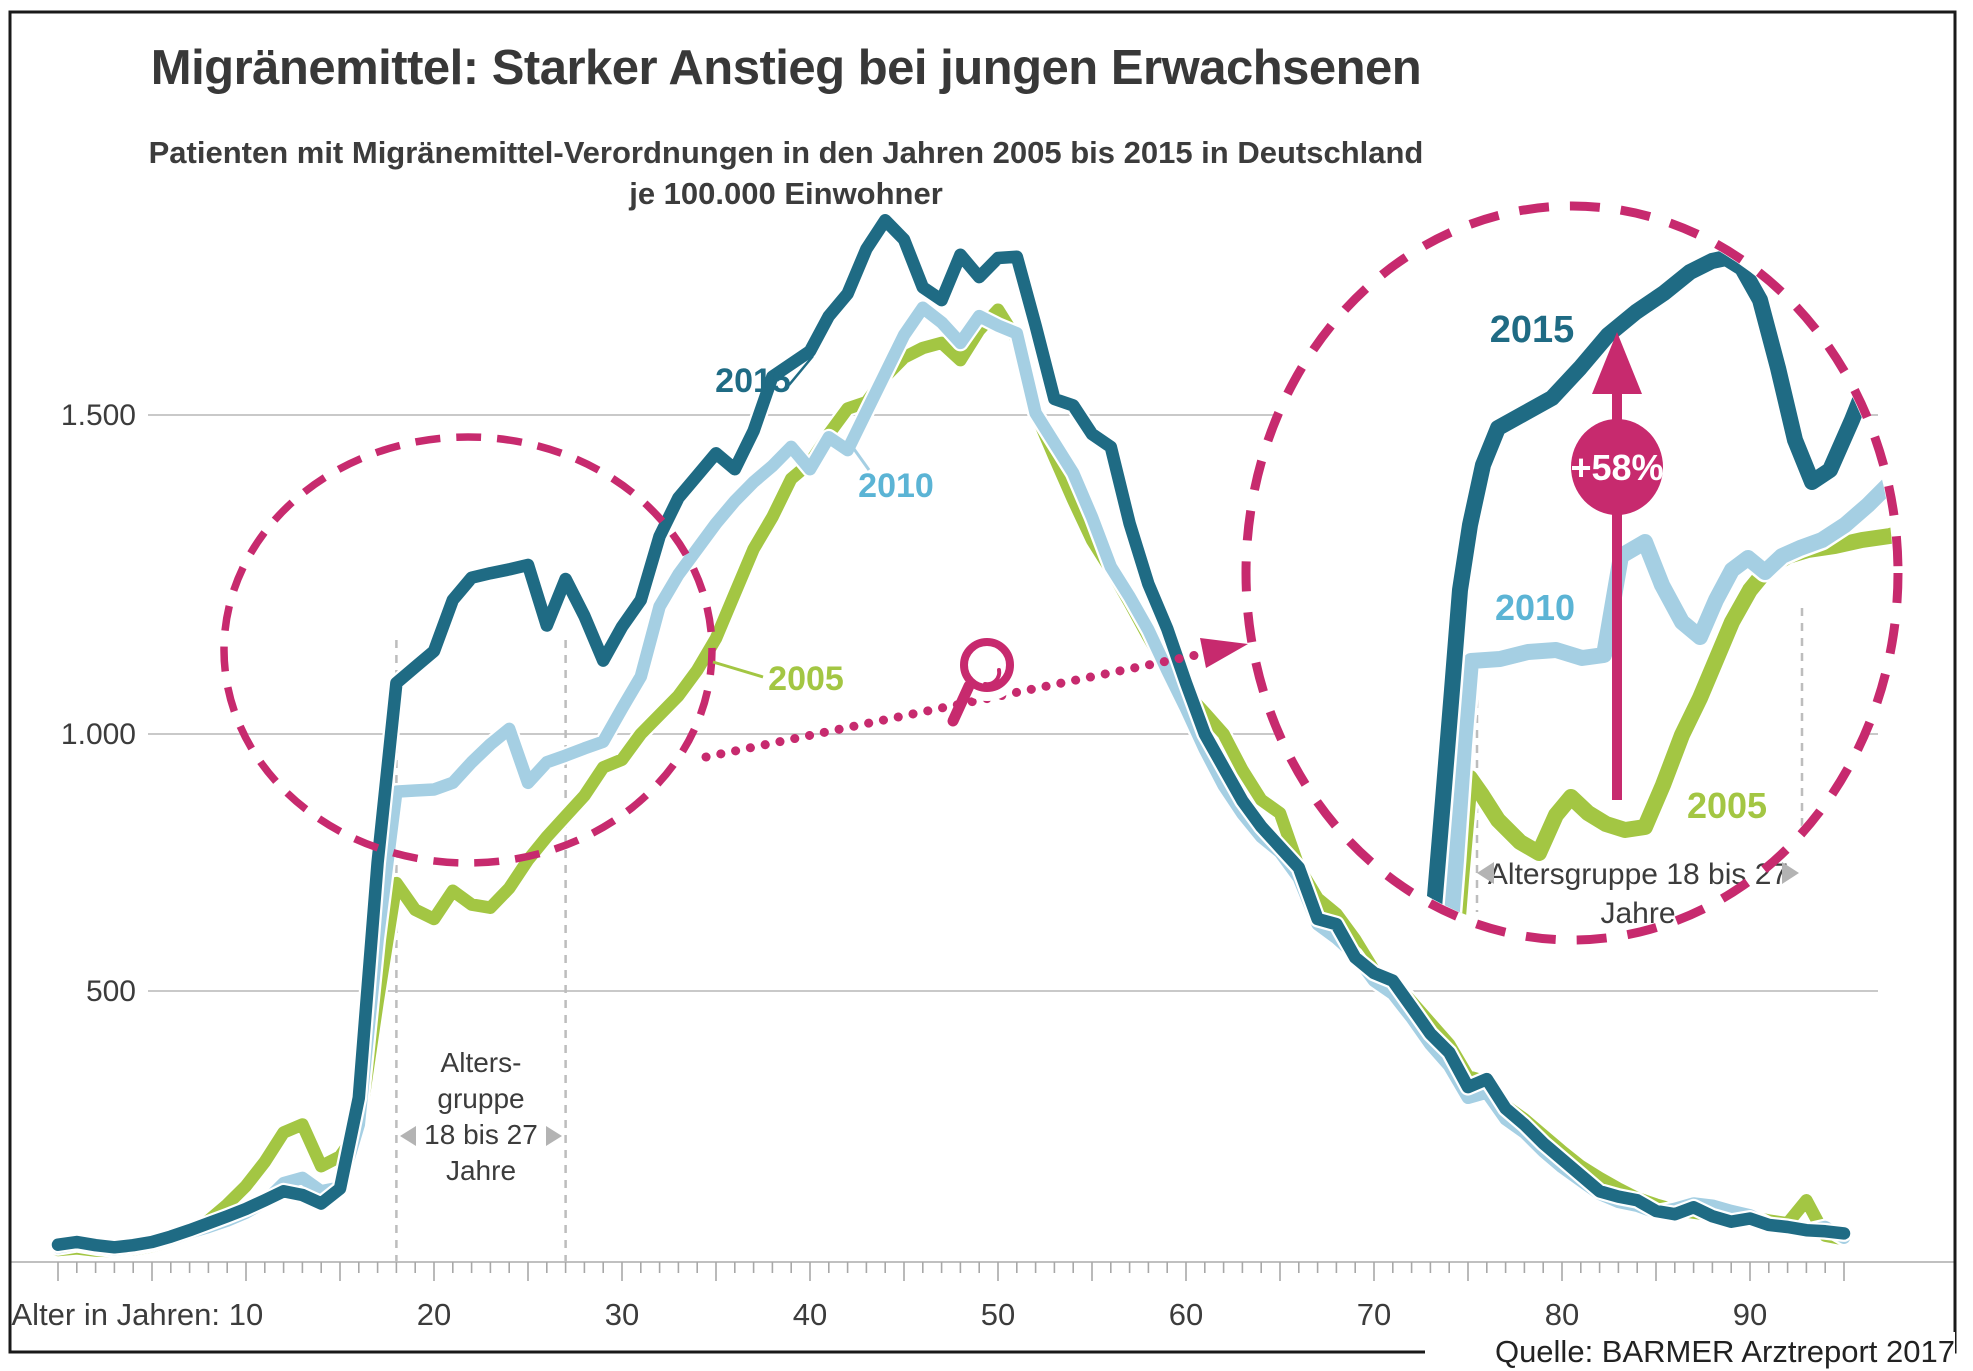  I want to click on callout-2005, so click(738, 669).